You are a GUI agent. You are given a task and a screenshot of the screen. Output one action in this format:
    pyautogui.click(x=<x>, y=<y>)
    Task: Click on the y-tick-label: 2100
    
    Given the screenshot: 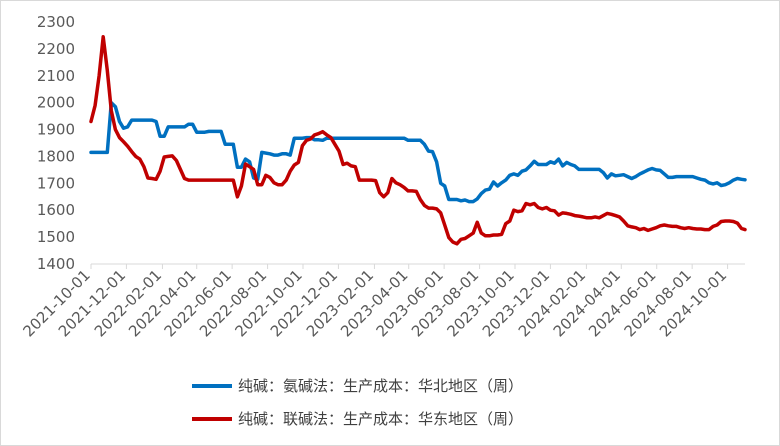 What is the action you would take?
    pyautogui.click(x=56, y=76)
    